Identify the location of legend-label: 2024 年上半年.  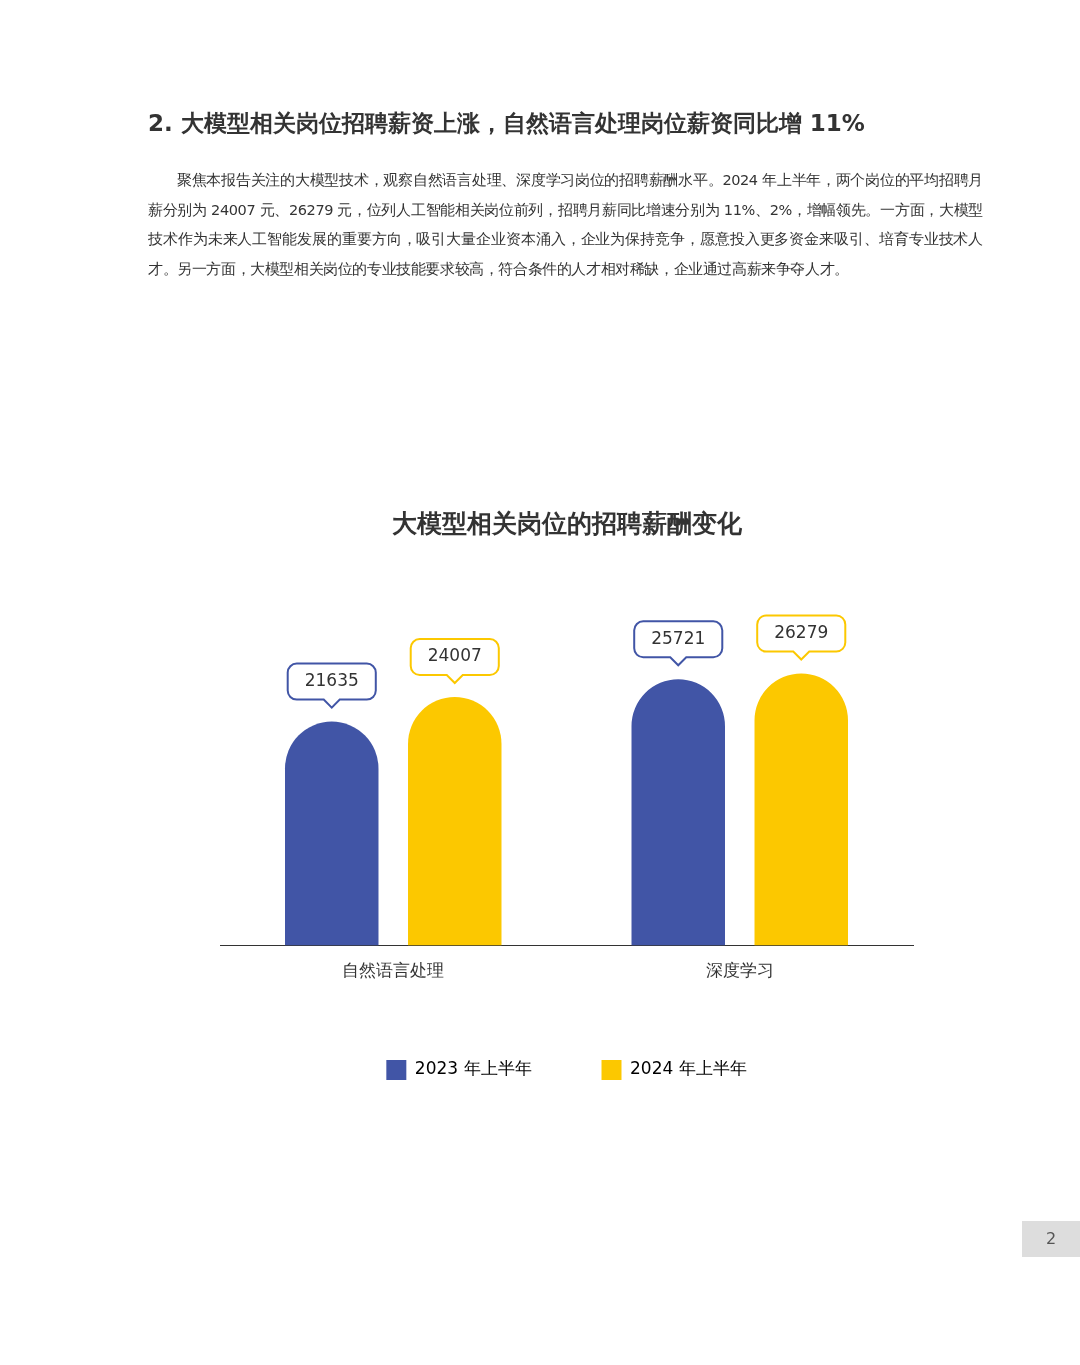
(688, 1068).